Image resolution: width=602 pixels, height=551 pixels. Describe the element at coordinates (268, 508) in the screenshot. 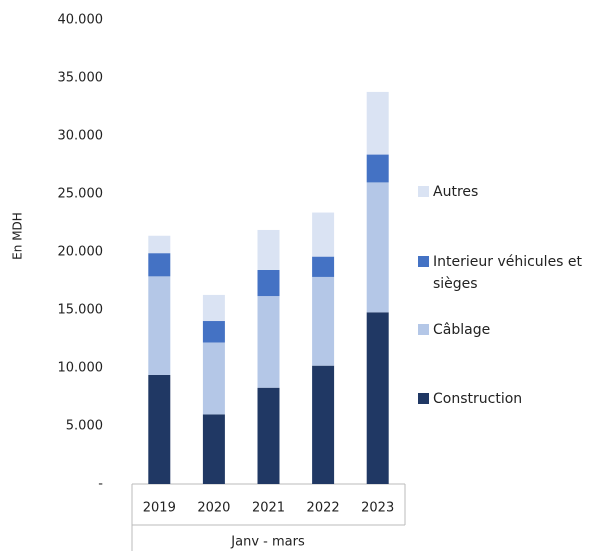

I see `x-tick-label: 2021` at that location.